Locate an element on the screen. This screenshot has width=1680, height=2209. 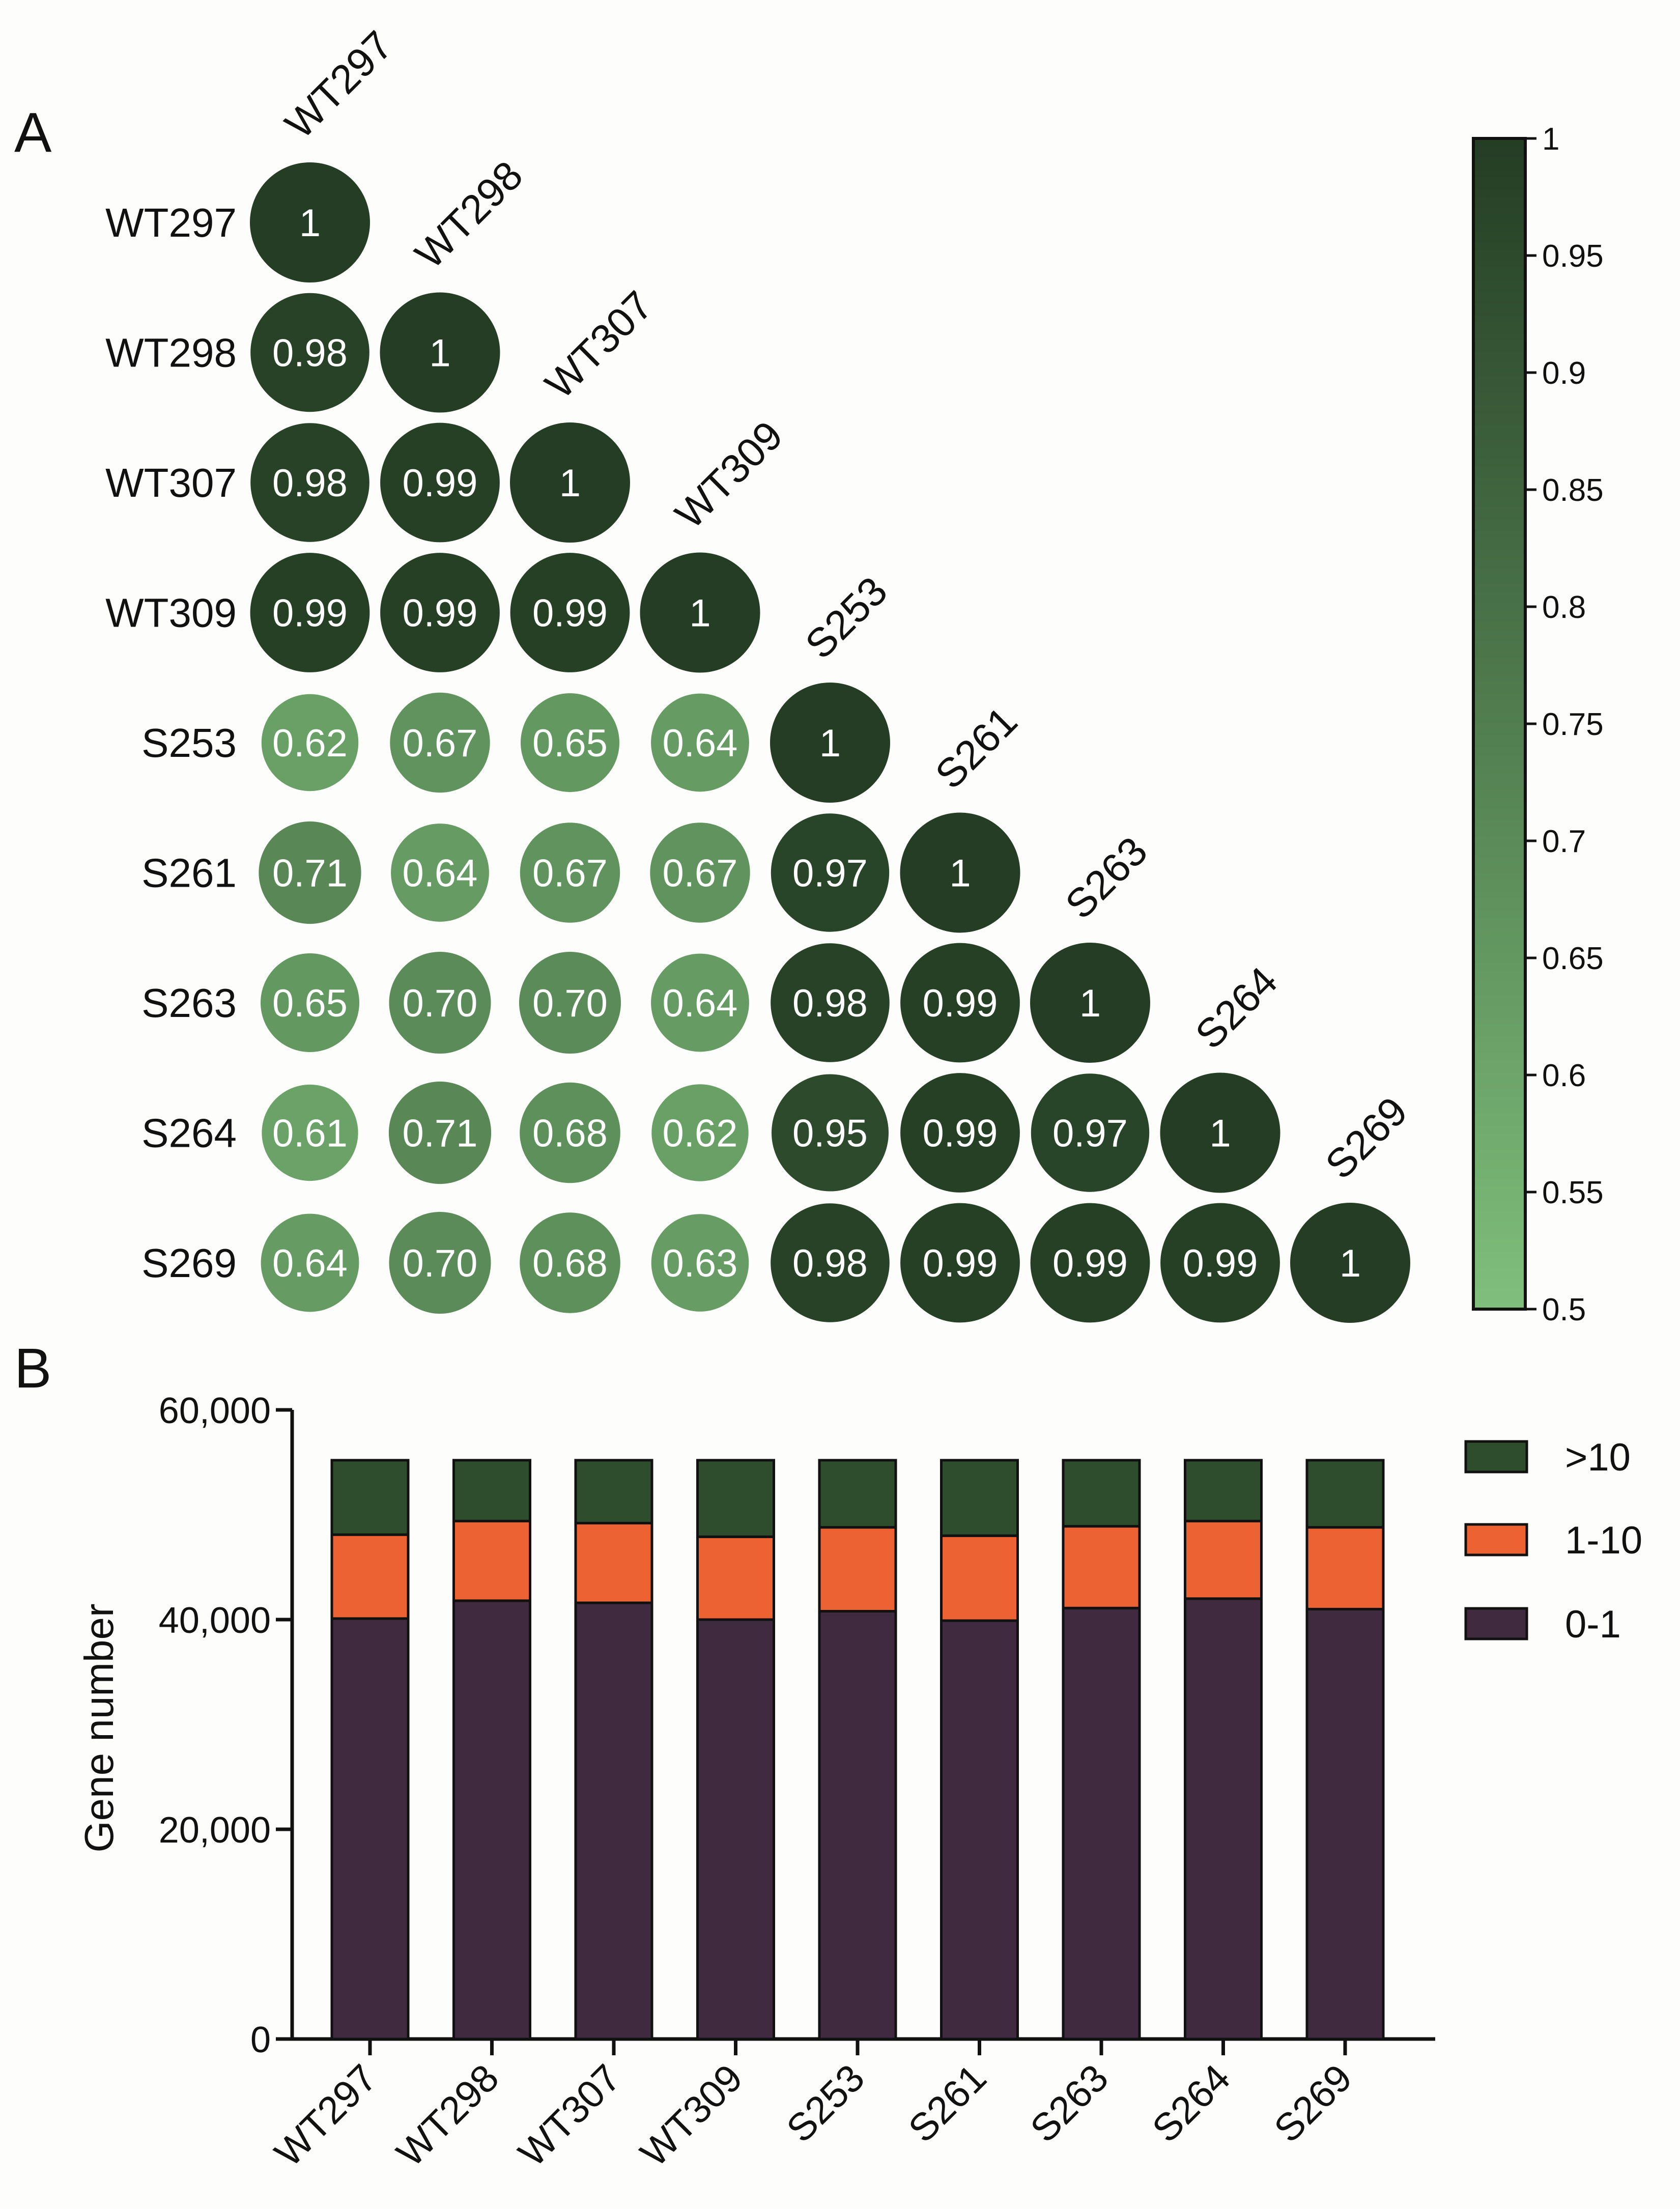
colorbar-tick-label: 0.55 is located at coordinates (1573, 1192).